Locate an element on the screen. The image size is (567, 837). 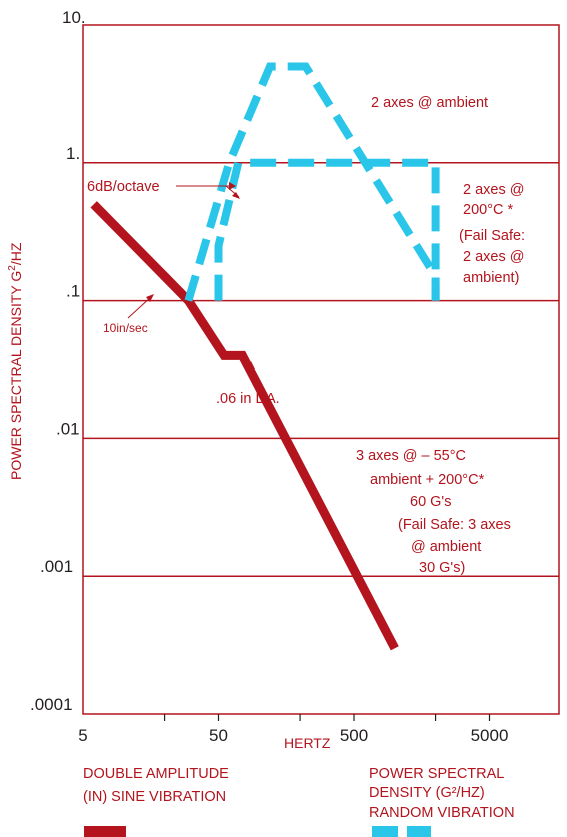
random-vibration-line is located at coordinates (327, 229).